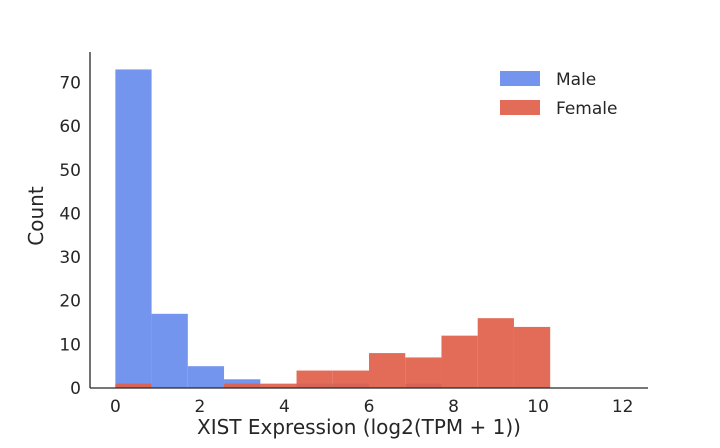 The height and width of the screenshot is (448, 720). What do you see at coordinates (623, 407) in the screenshot?
I see `x-tick-label: 12` at bounding box center [623, 407].